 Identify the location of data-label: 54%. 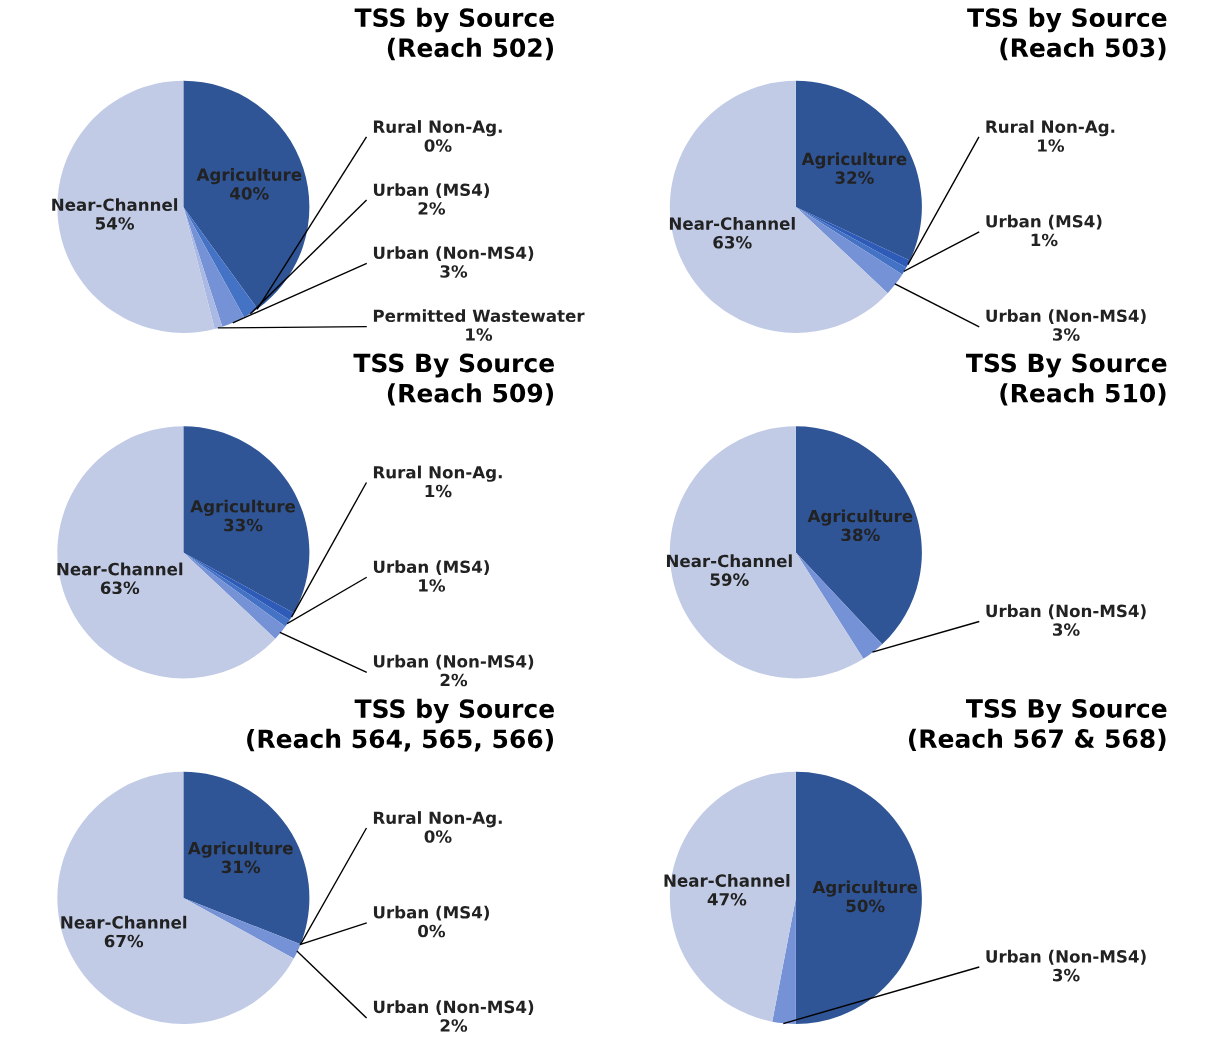
(115, 223).